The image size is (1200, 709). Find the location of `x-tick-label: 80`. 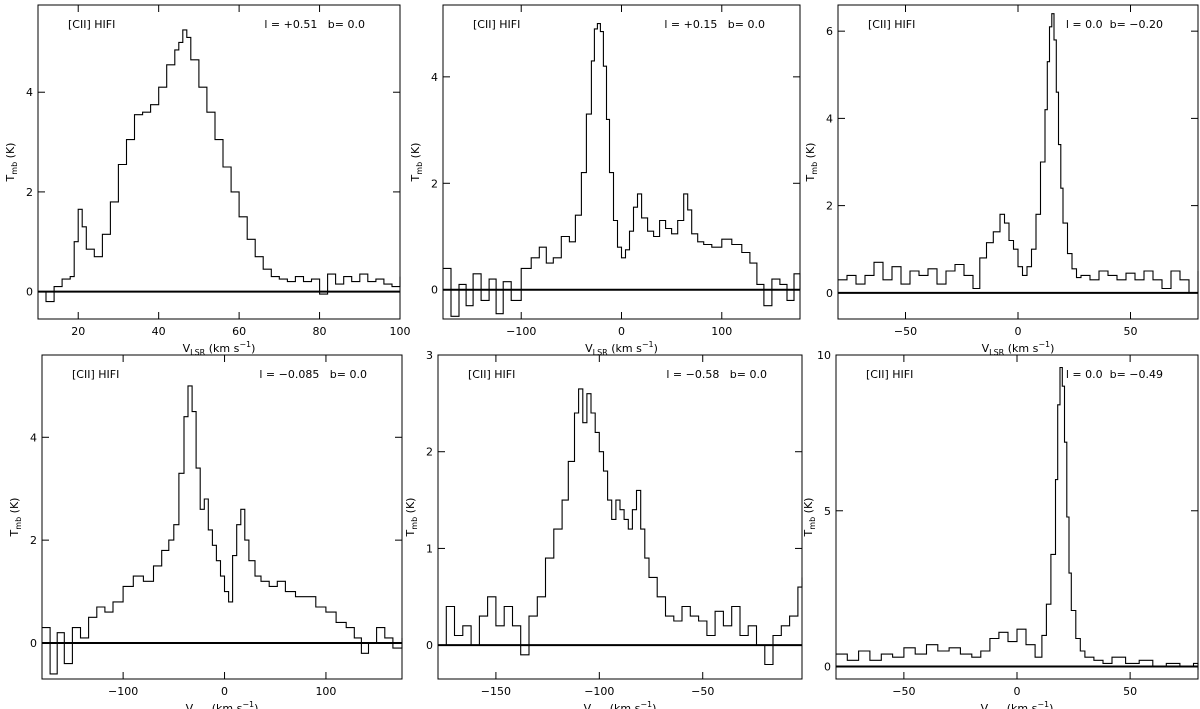

x-tick-label: 80 is located at coordinates (320, 331).